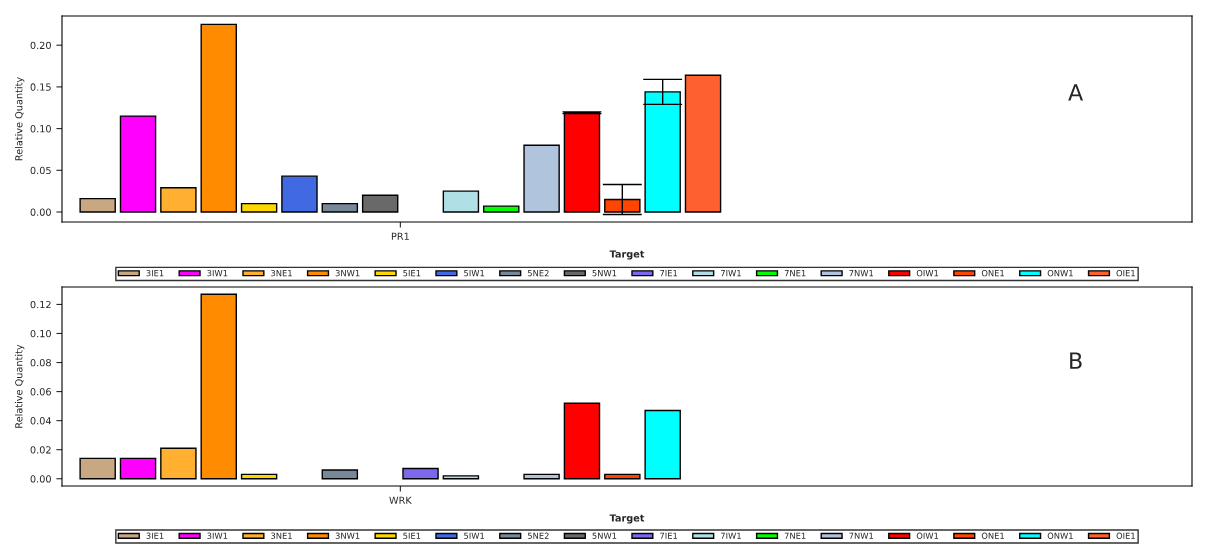 The image size is (1205, 550). I want to click on y-tick-label: 0.08, so click(40, 363).